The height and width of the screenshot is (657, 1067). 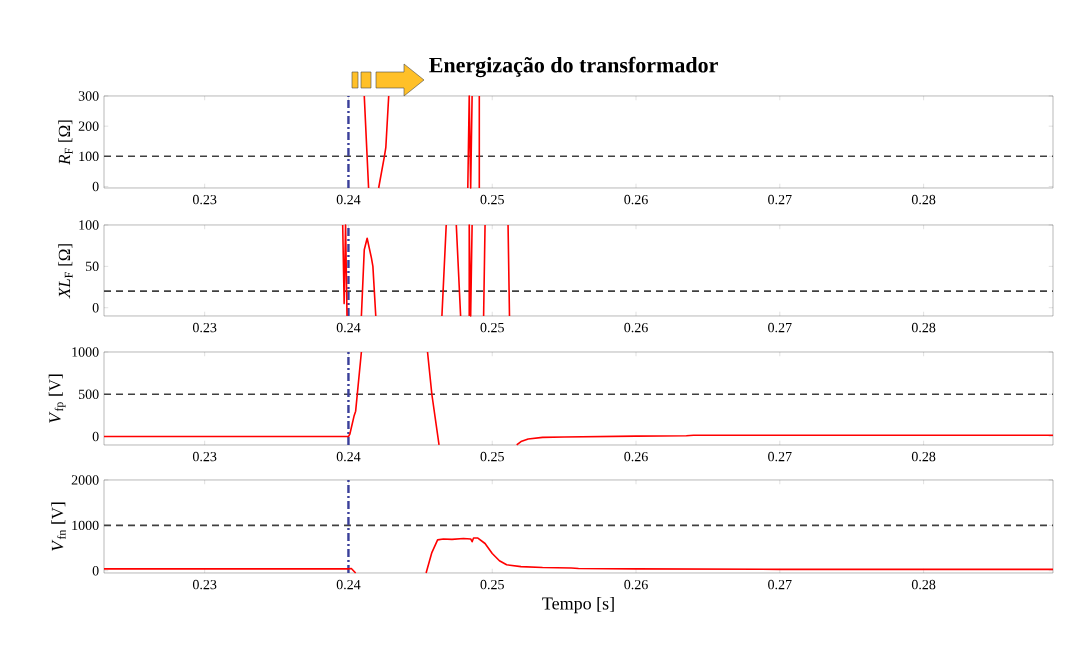 What do you see at coordinates (88, 394) in the screenshot?
I see `y-tick-label: 500` at bounding box center [88, 394].